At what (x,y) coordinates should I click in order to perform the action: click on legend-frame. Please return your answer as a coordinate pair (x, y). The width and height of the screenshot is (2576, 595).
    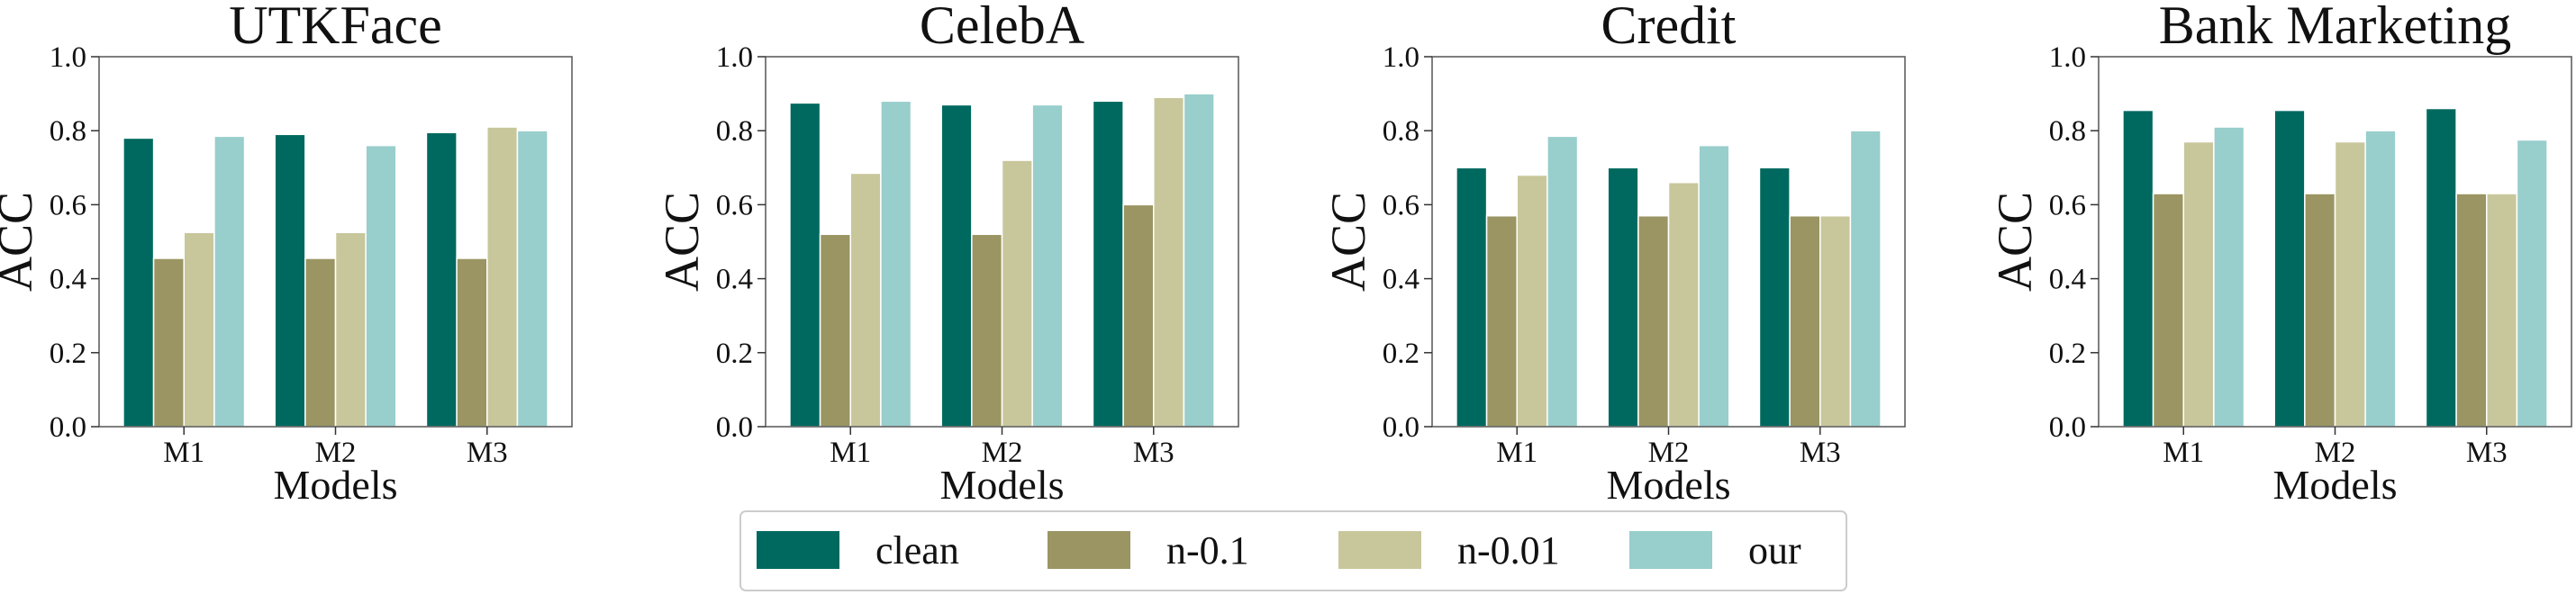
    Looking at the image, I should click on (1293, 550).